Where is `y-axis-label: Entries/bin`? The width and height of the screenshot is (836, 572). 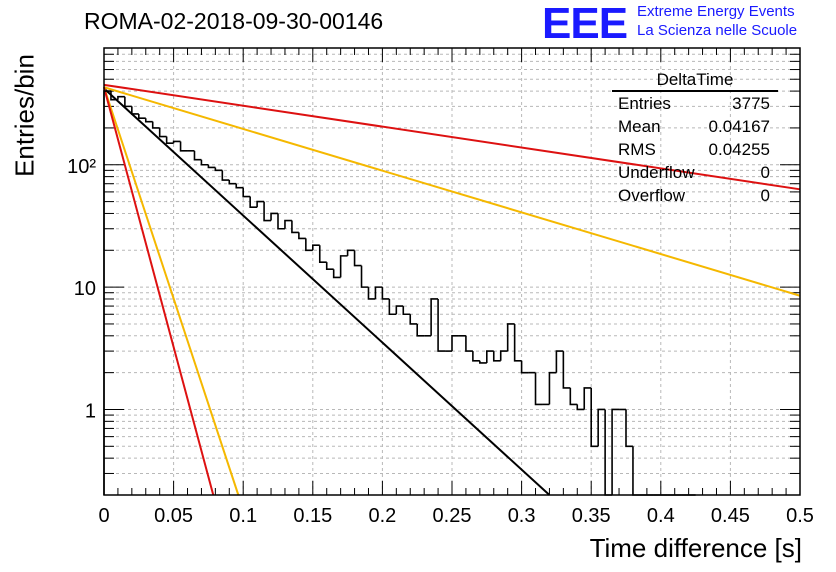 y-axis-label: Entries/bin is located at coordinates (24, 115).